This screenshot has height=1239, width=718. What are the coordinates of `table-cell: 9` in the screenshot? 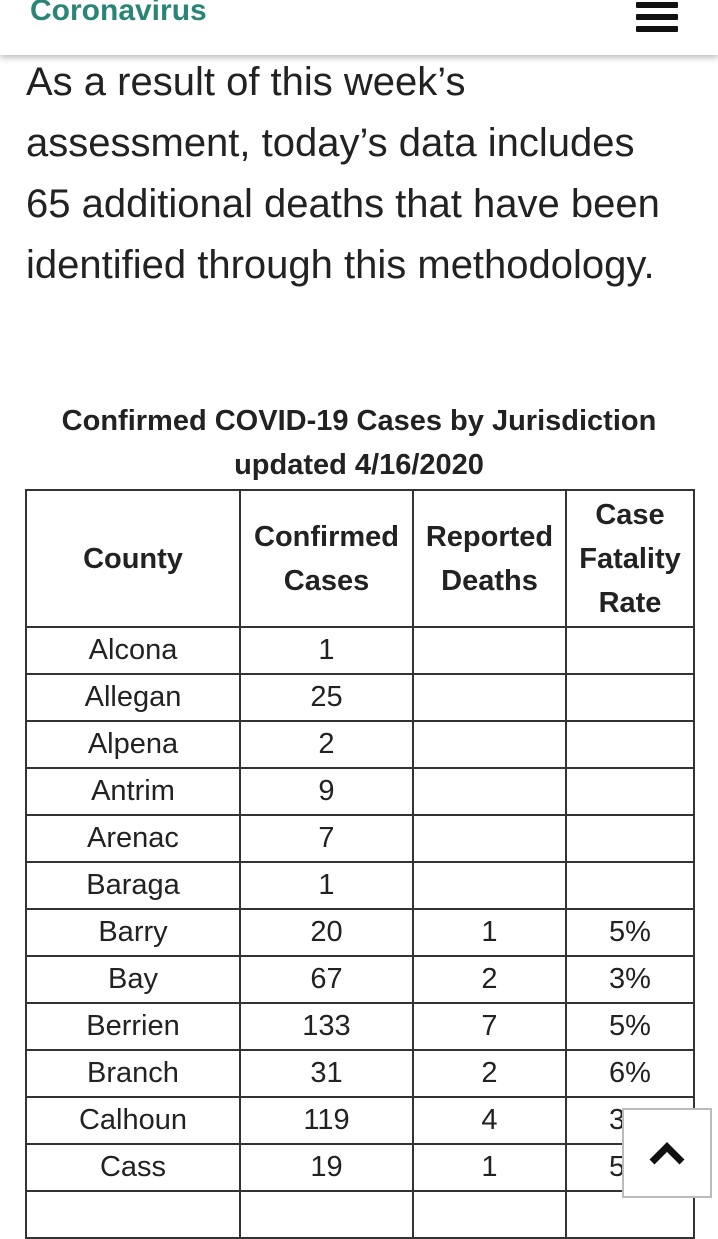 It's located at (326, 791).